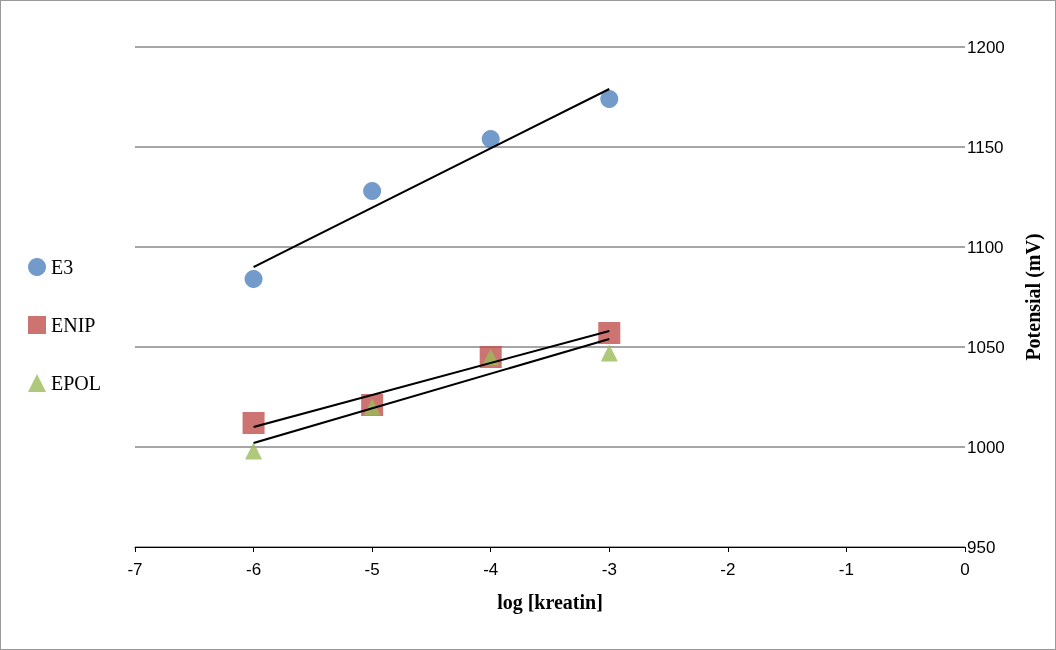  I want to click on y-tick-label: 1050, so click(986, 347).